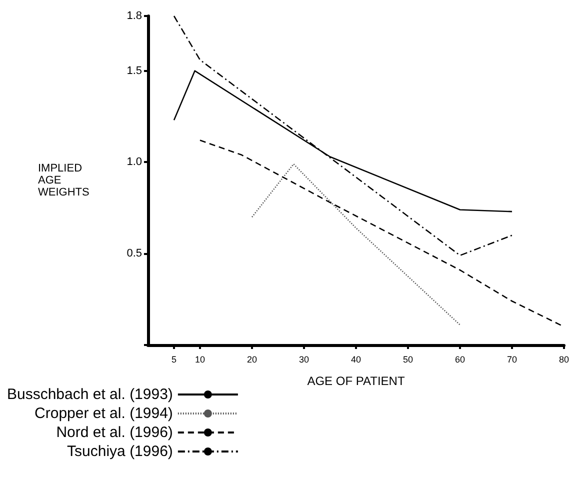  What do you see at coordinates (114, 432) in the screenshot?
I see `legend-label: Nord et al. (1996)` at bounding box center [114, 432].